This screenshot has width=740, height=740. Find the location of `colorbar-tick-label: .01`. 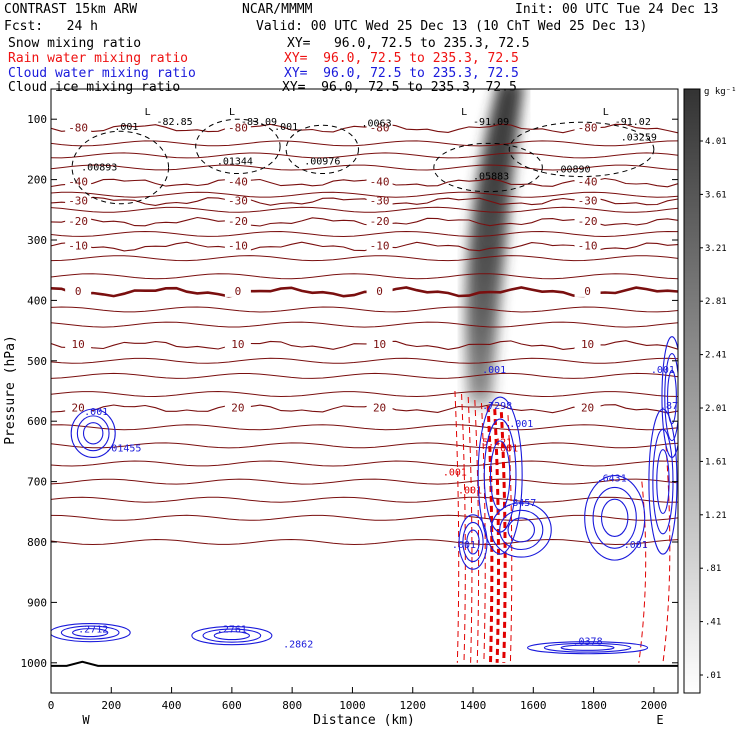

colorbar-tick-label: .01 is located at coordinates (713, 676).